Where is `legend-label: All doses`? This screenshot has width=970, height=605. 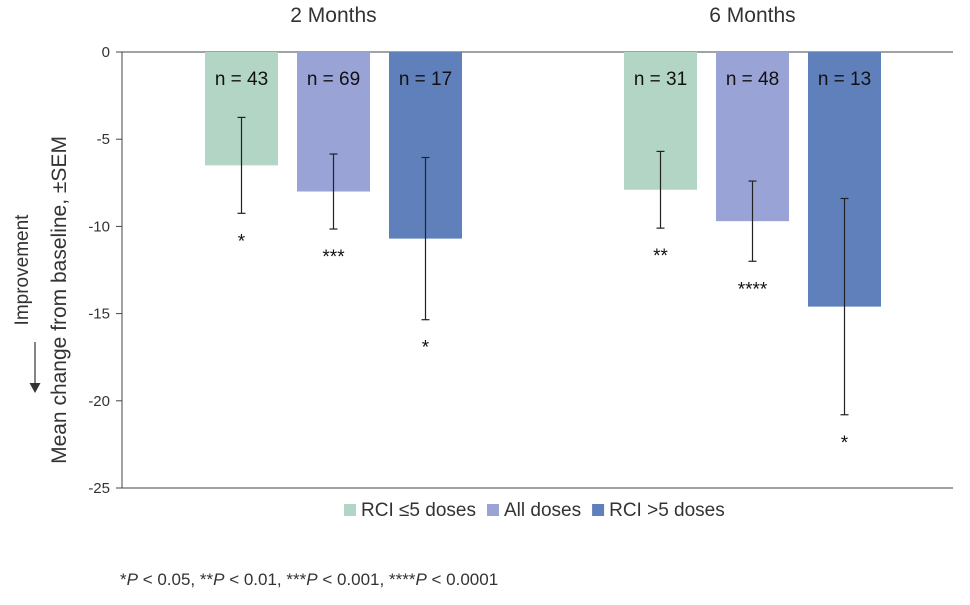
legend-label: All doses is located at coordinates (542, 510).